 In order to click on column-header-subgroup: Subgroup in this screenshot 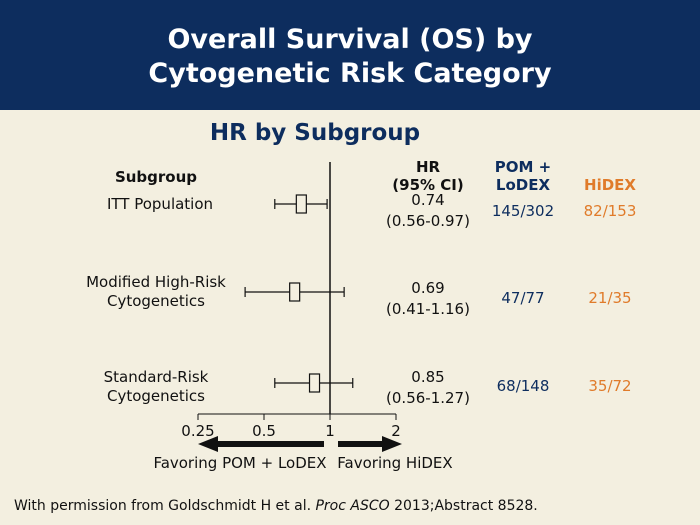, I will do `click(156, 177)`.